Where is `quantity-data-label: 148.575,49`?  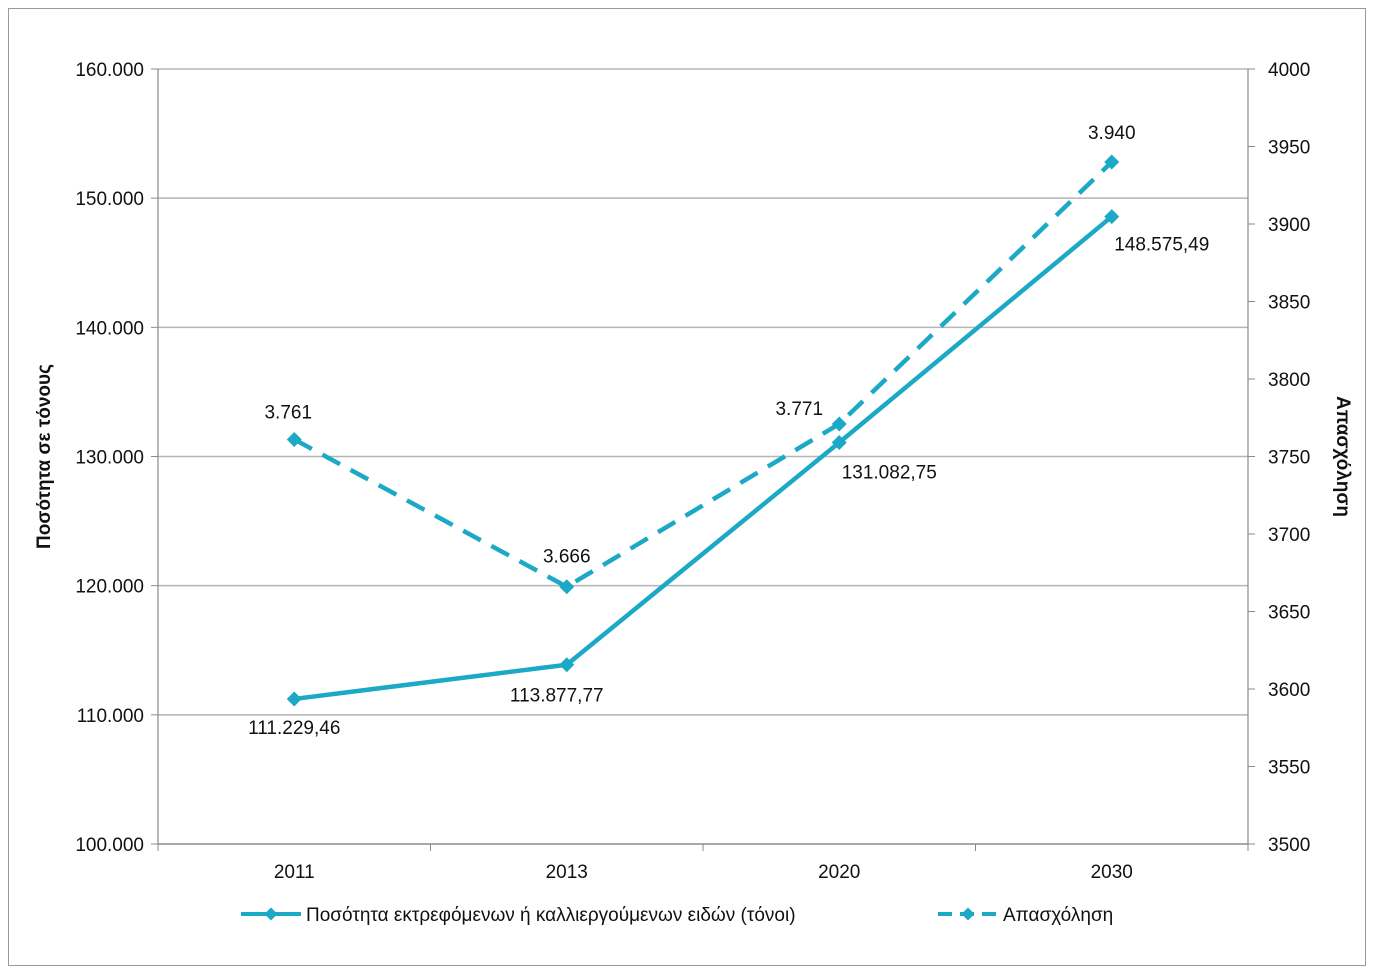 quantity-data-label: 148.575,49 is located at coordinates (1161, 245).